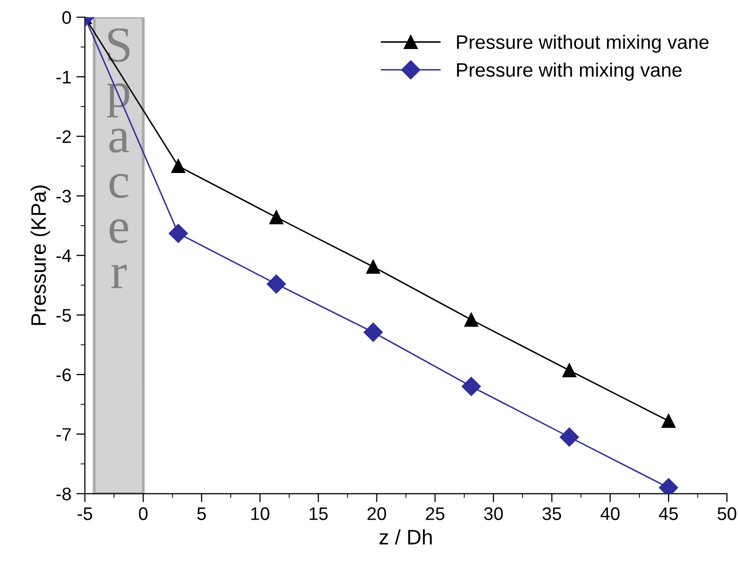 This screenshot has width=738, height=574. What do you see at coordinates (40, 255) in the screenshot?
I see `y-axis-title: Pressure (KPa)` at bounding box center [40, 255].